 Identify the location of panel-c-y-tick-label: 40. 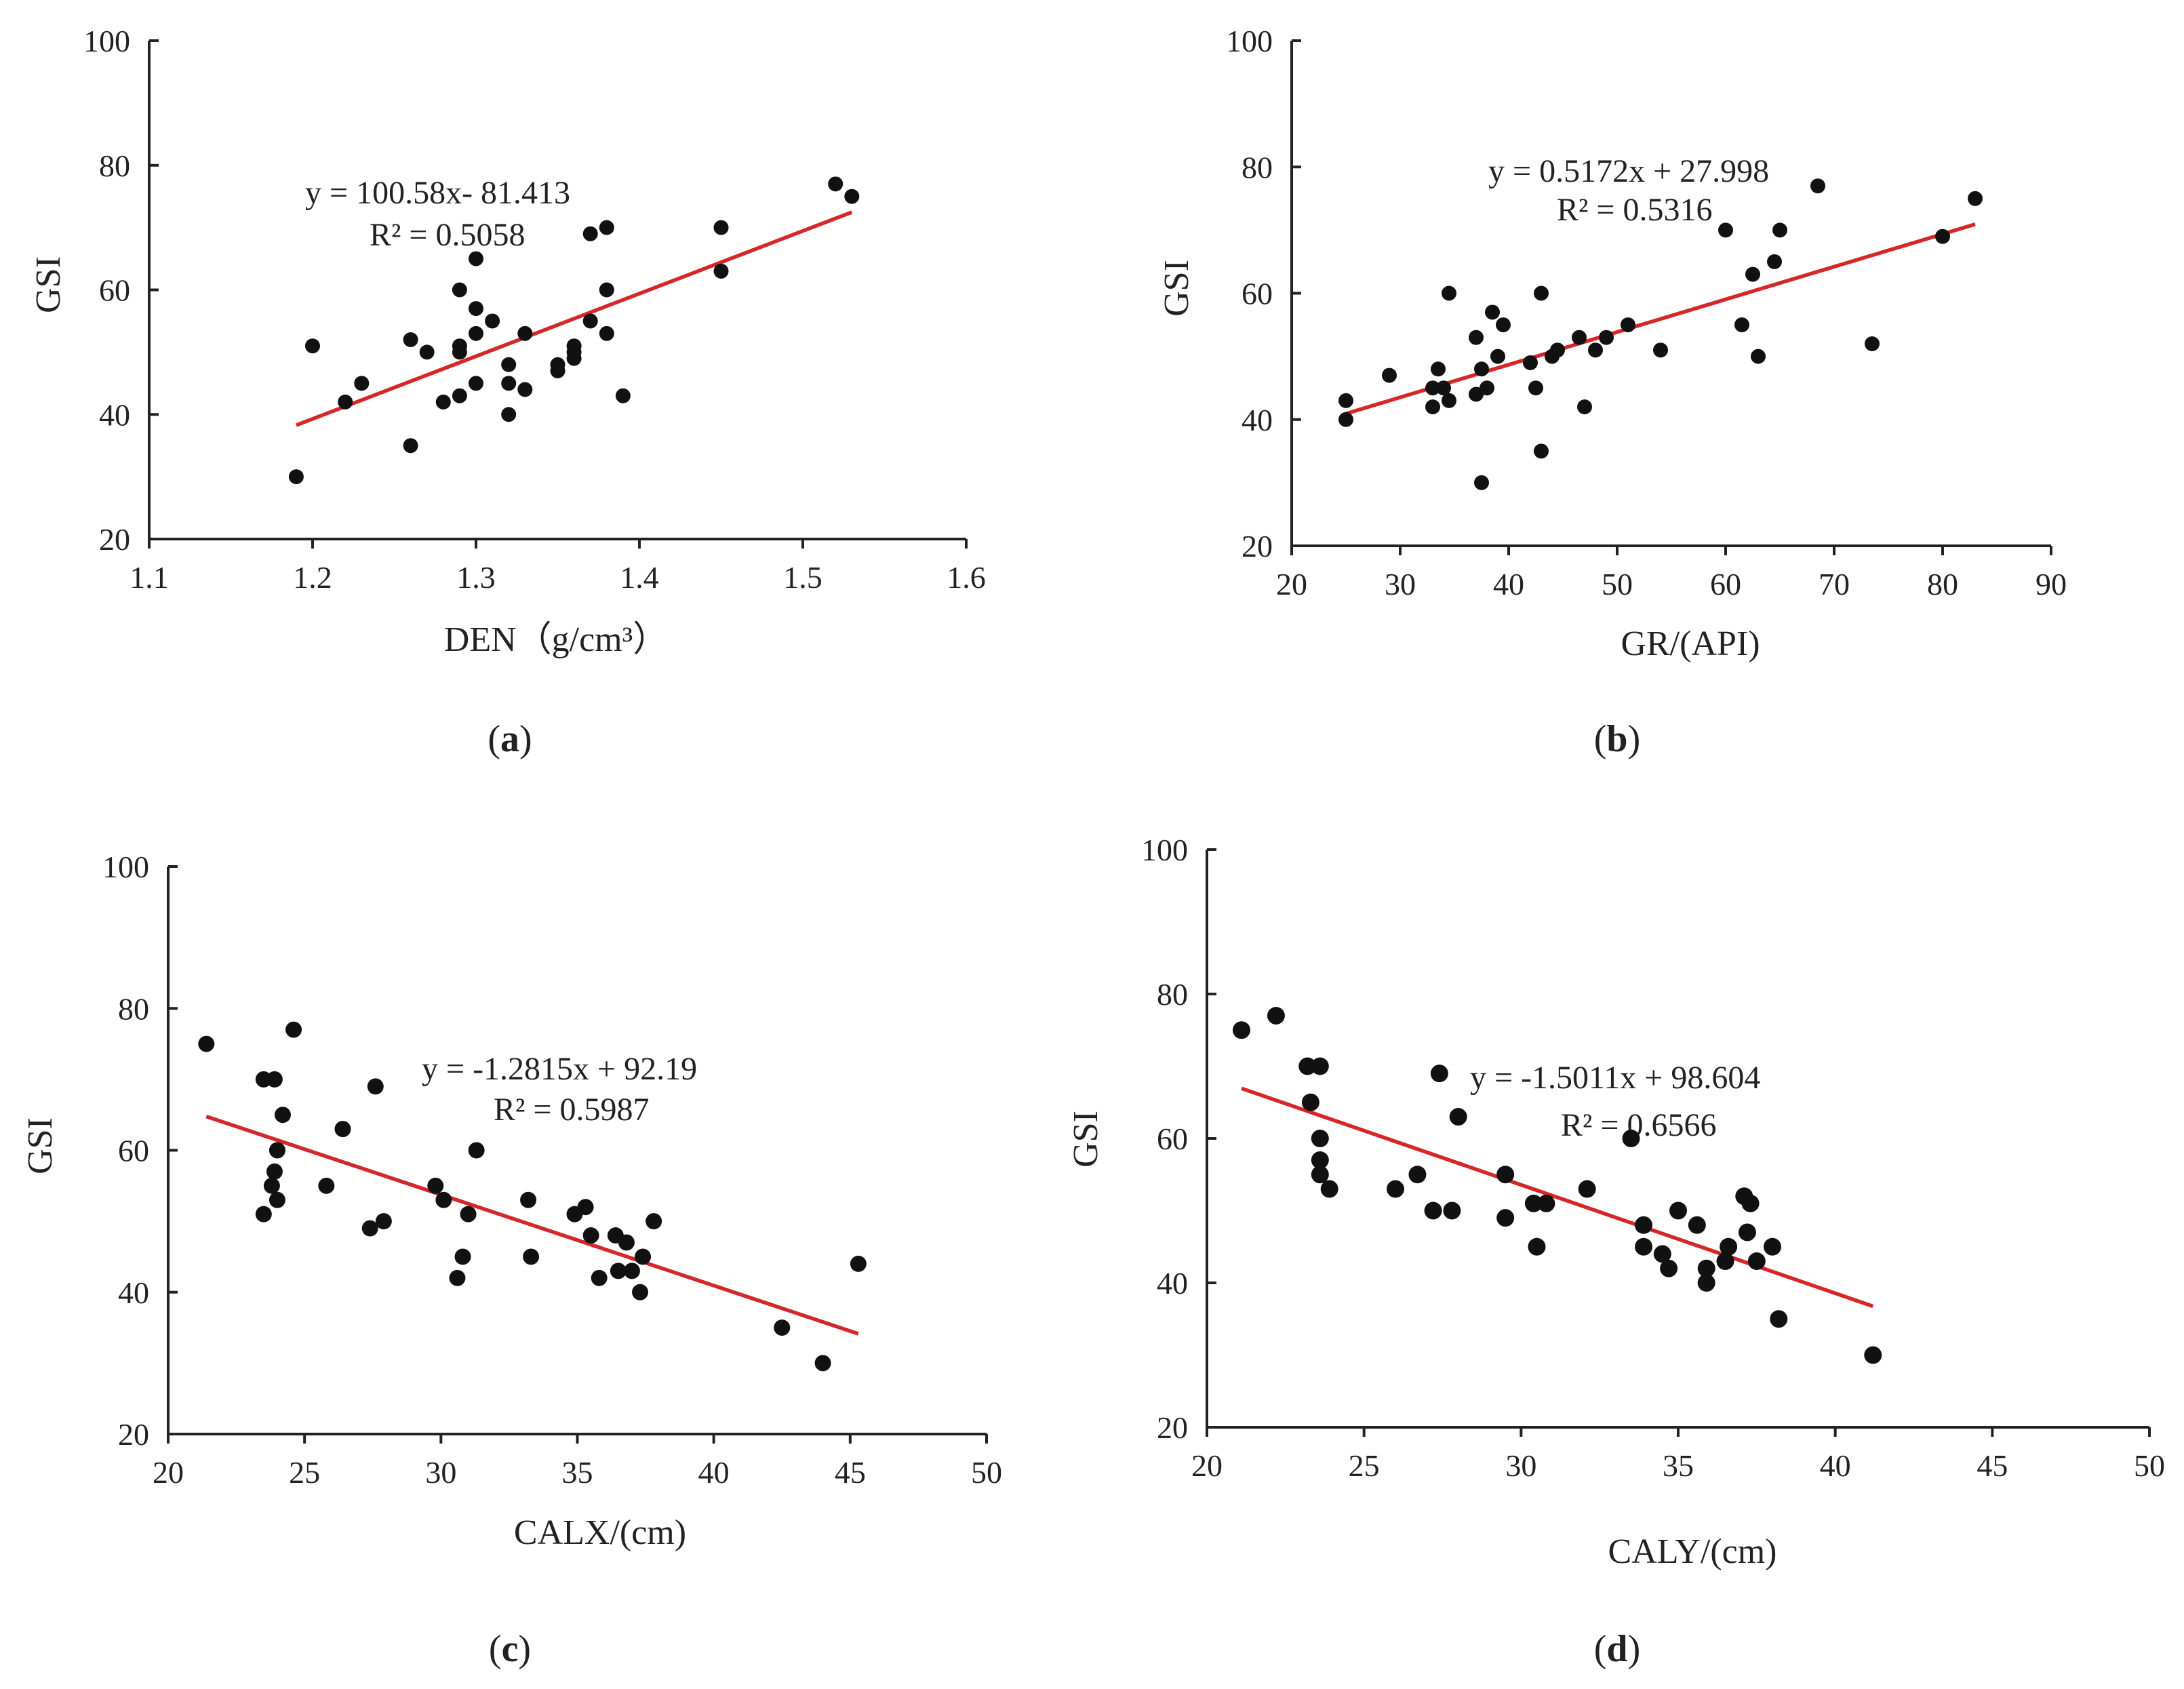
(133, 1292).